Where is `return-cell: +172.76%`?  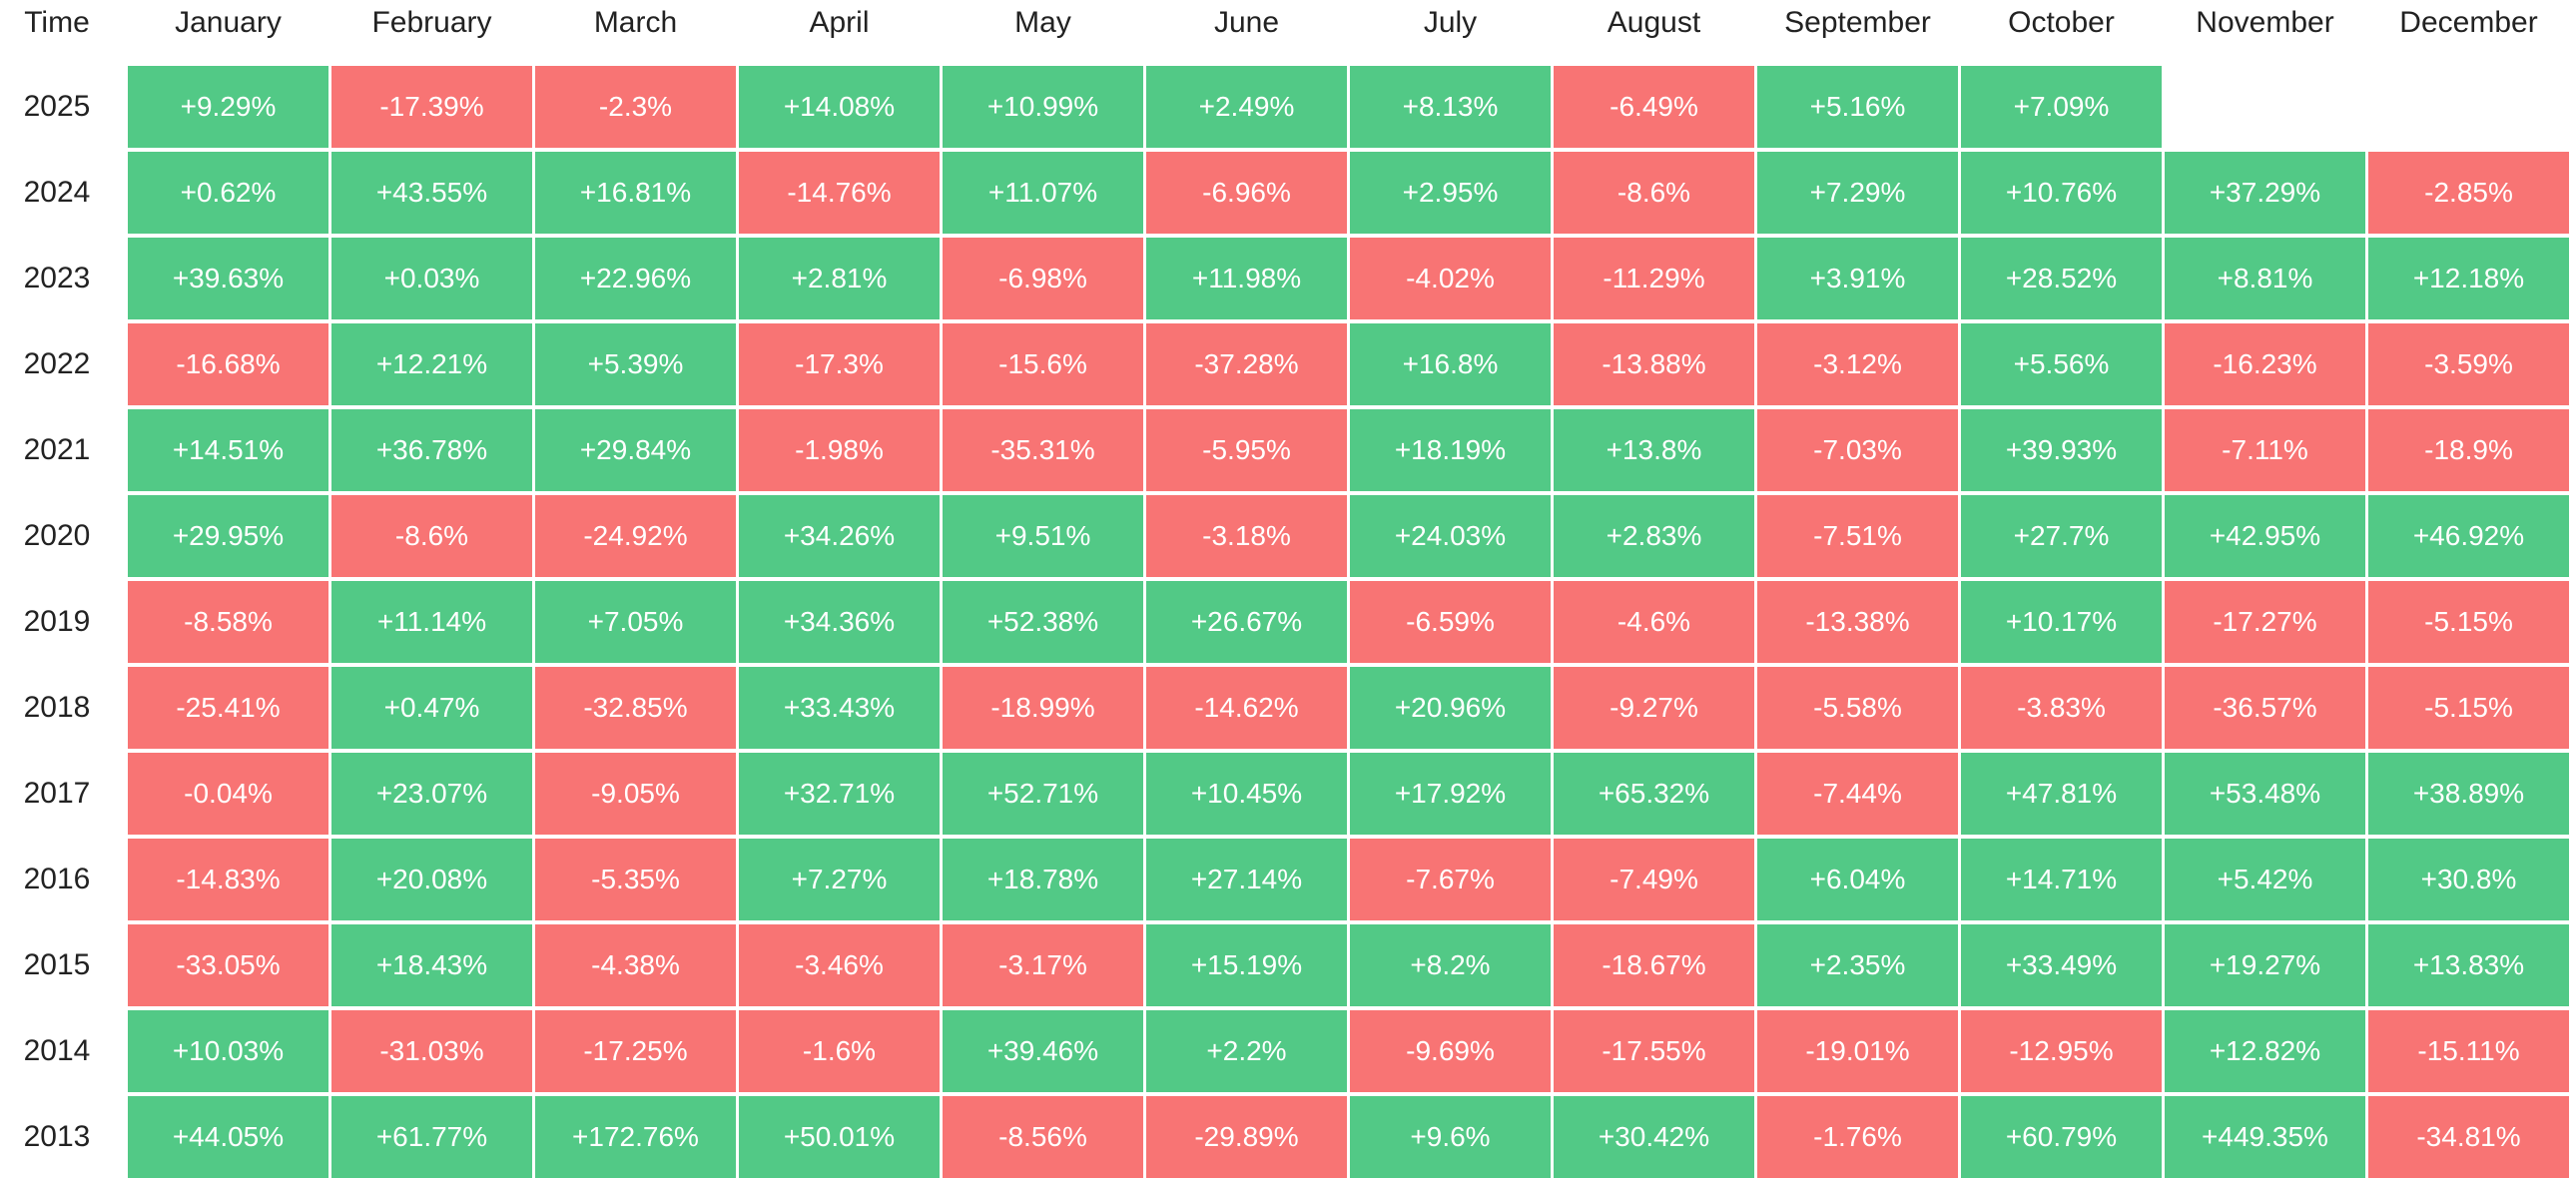 return-cell: +172.76% is located at coordinates (635, 1137).